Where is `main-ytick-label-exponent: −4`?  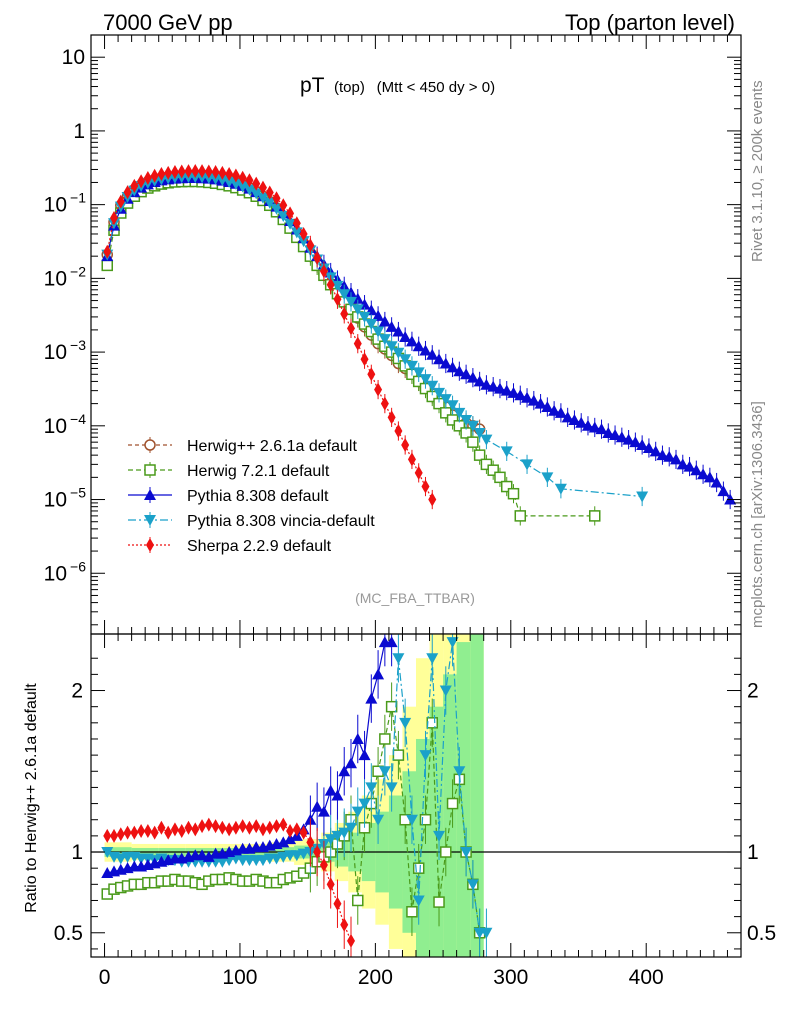
main-ytick-label-exponent: −4 is located at coordinates (78, 419).